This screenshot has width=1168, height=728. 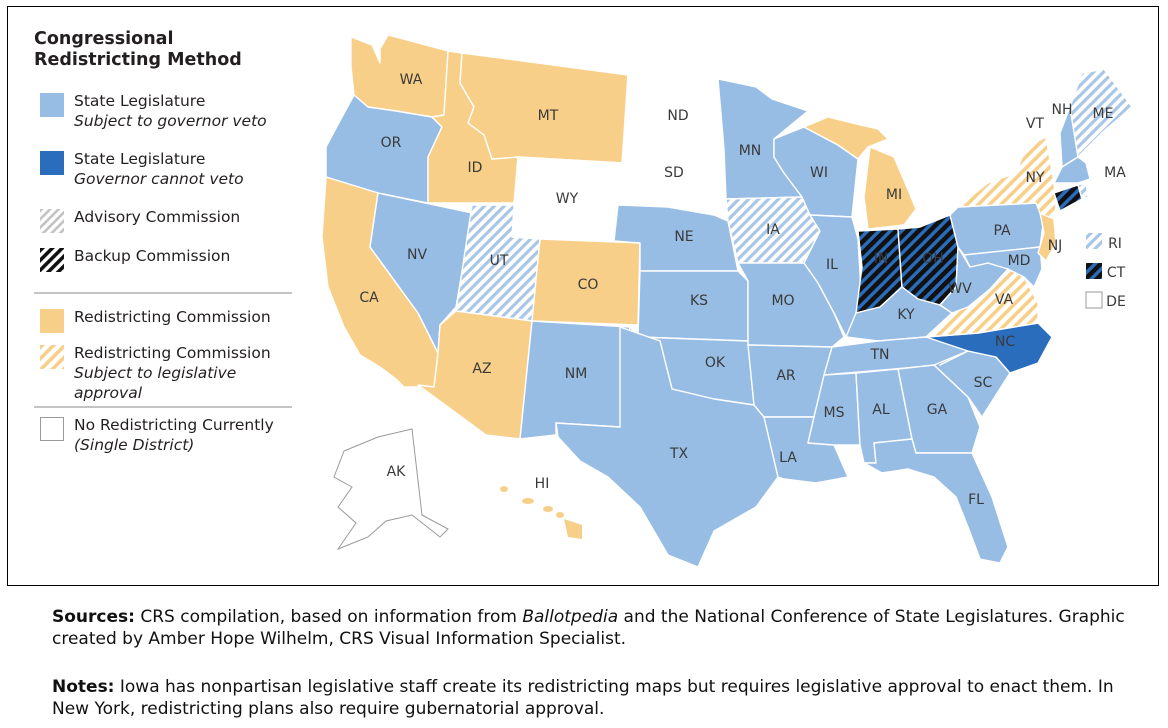 I want to click on state-label-fl: FL, so click(x=976, y=500).